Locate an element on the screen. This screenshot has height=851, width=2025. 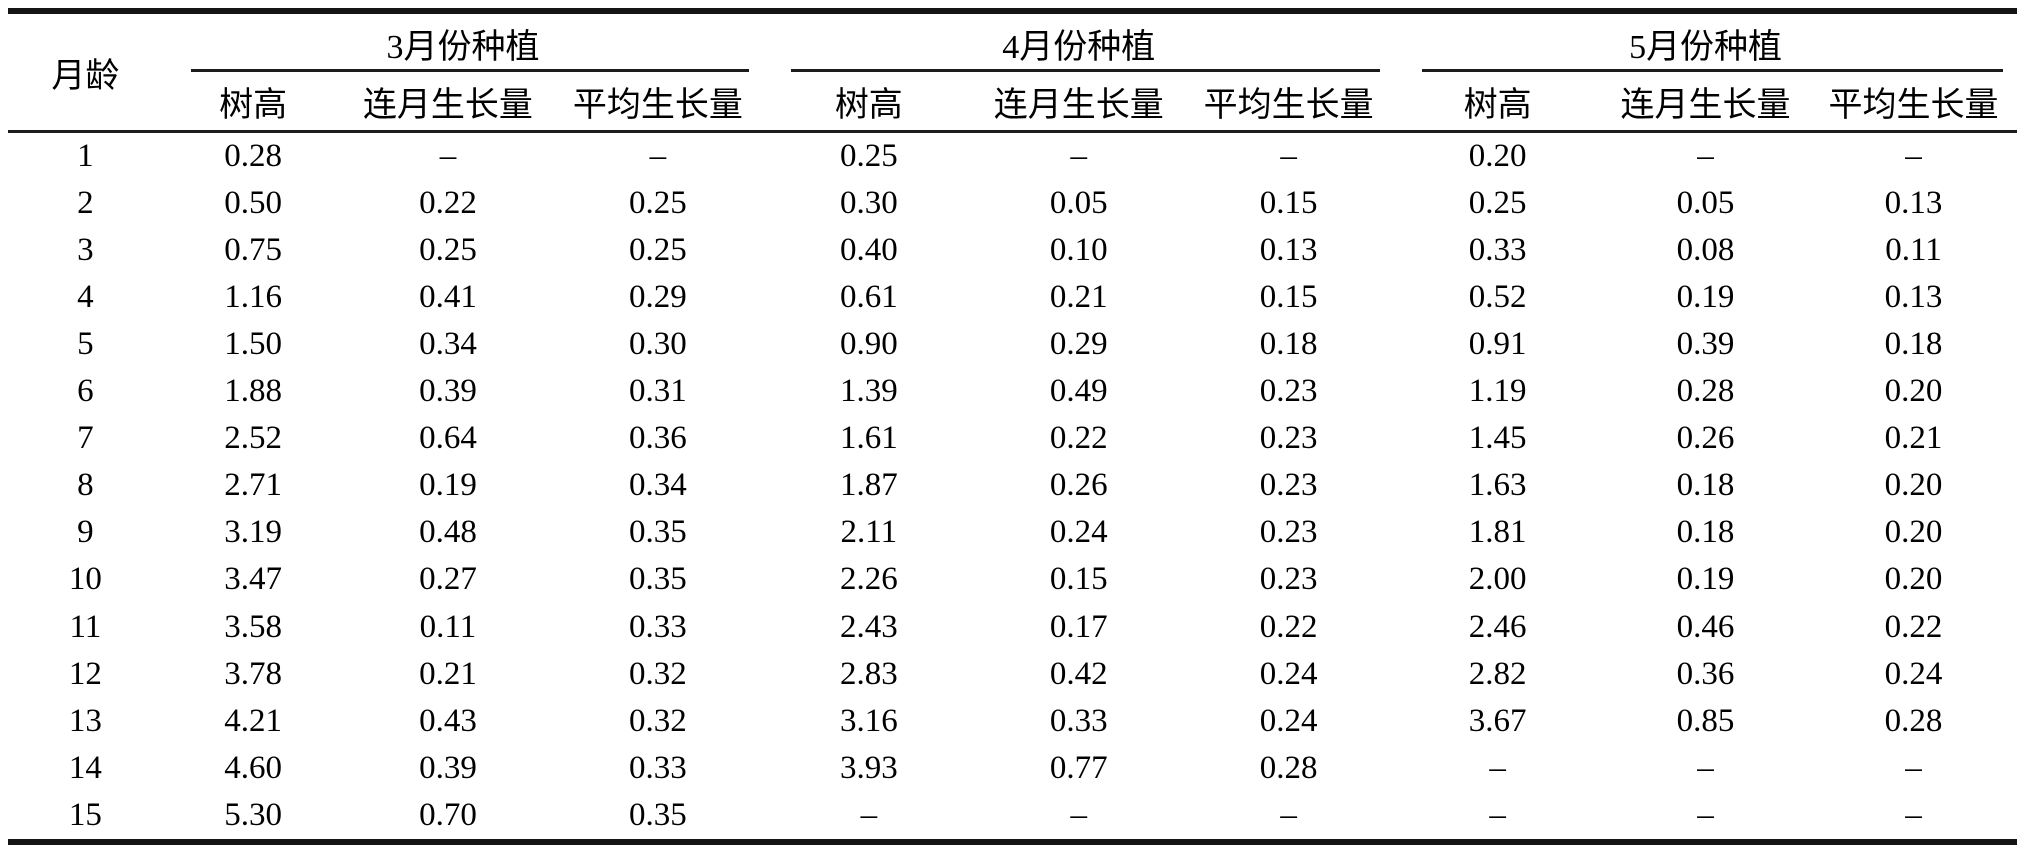
month-age-cell: 7 is located at coordinates (85, 438).